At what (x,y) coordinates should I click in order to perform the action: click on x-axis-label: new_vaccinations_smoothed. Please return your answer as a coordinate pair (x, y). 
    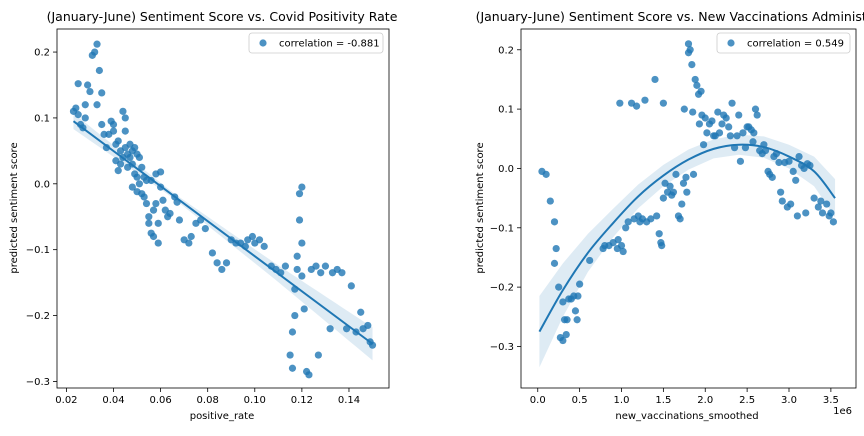
    Looking at the image, I should click on (686, 416).